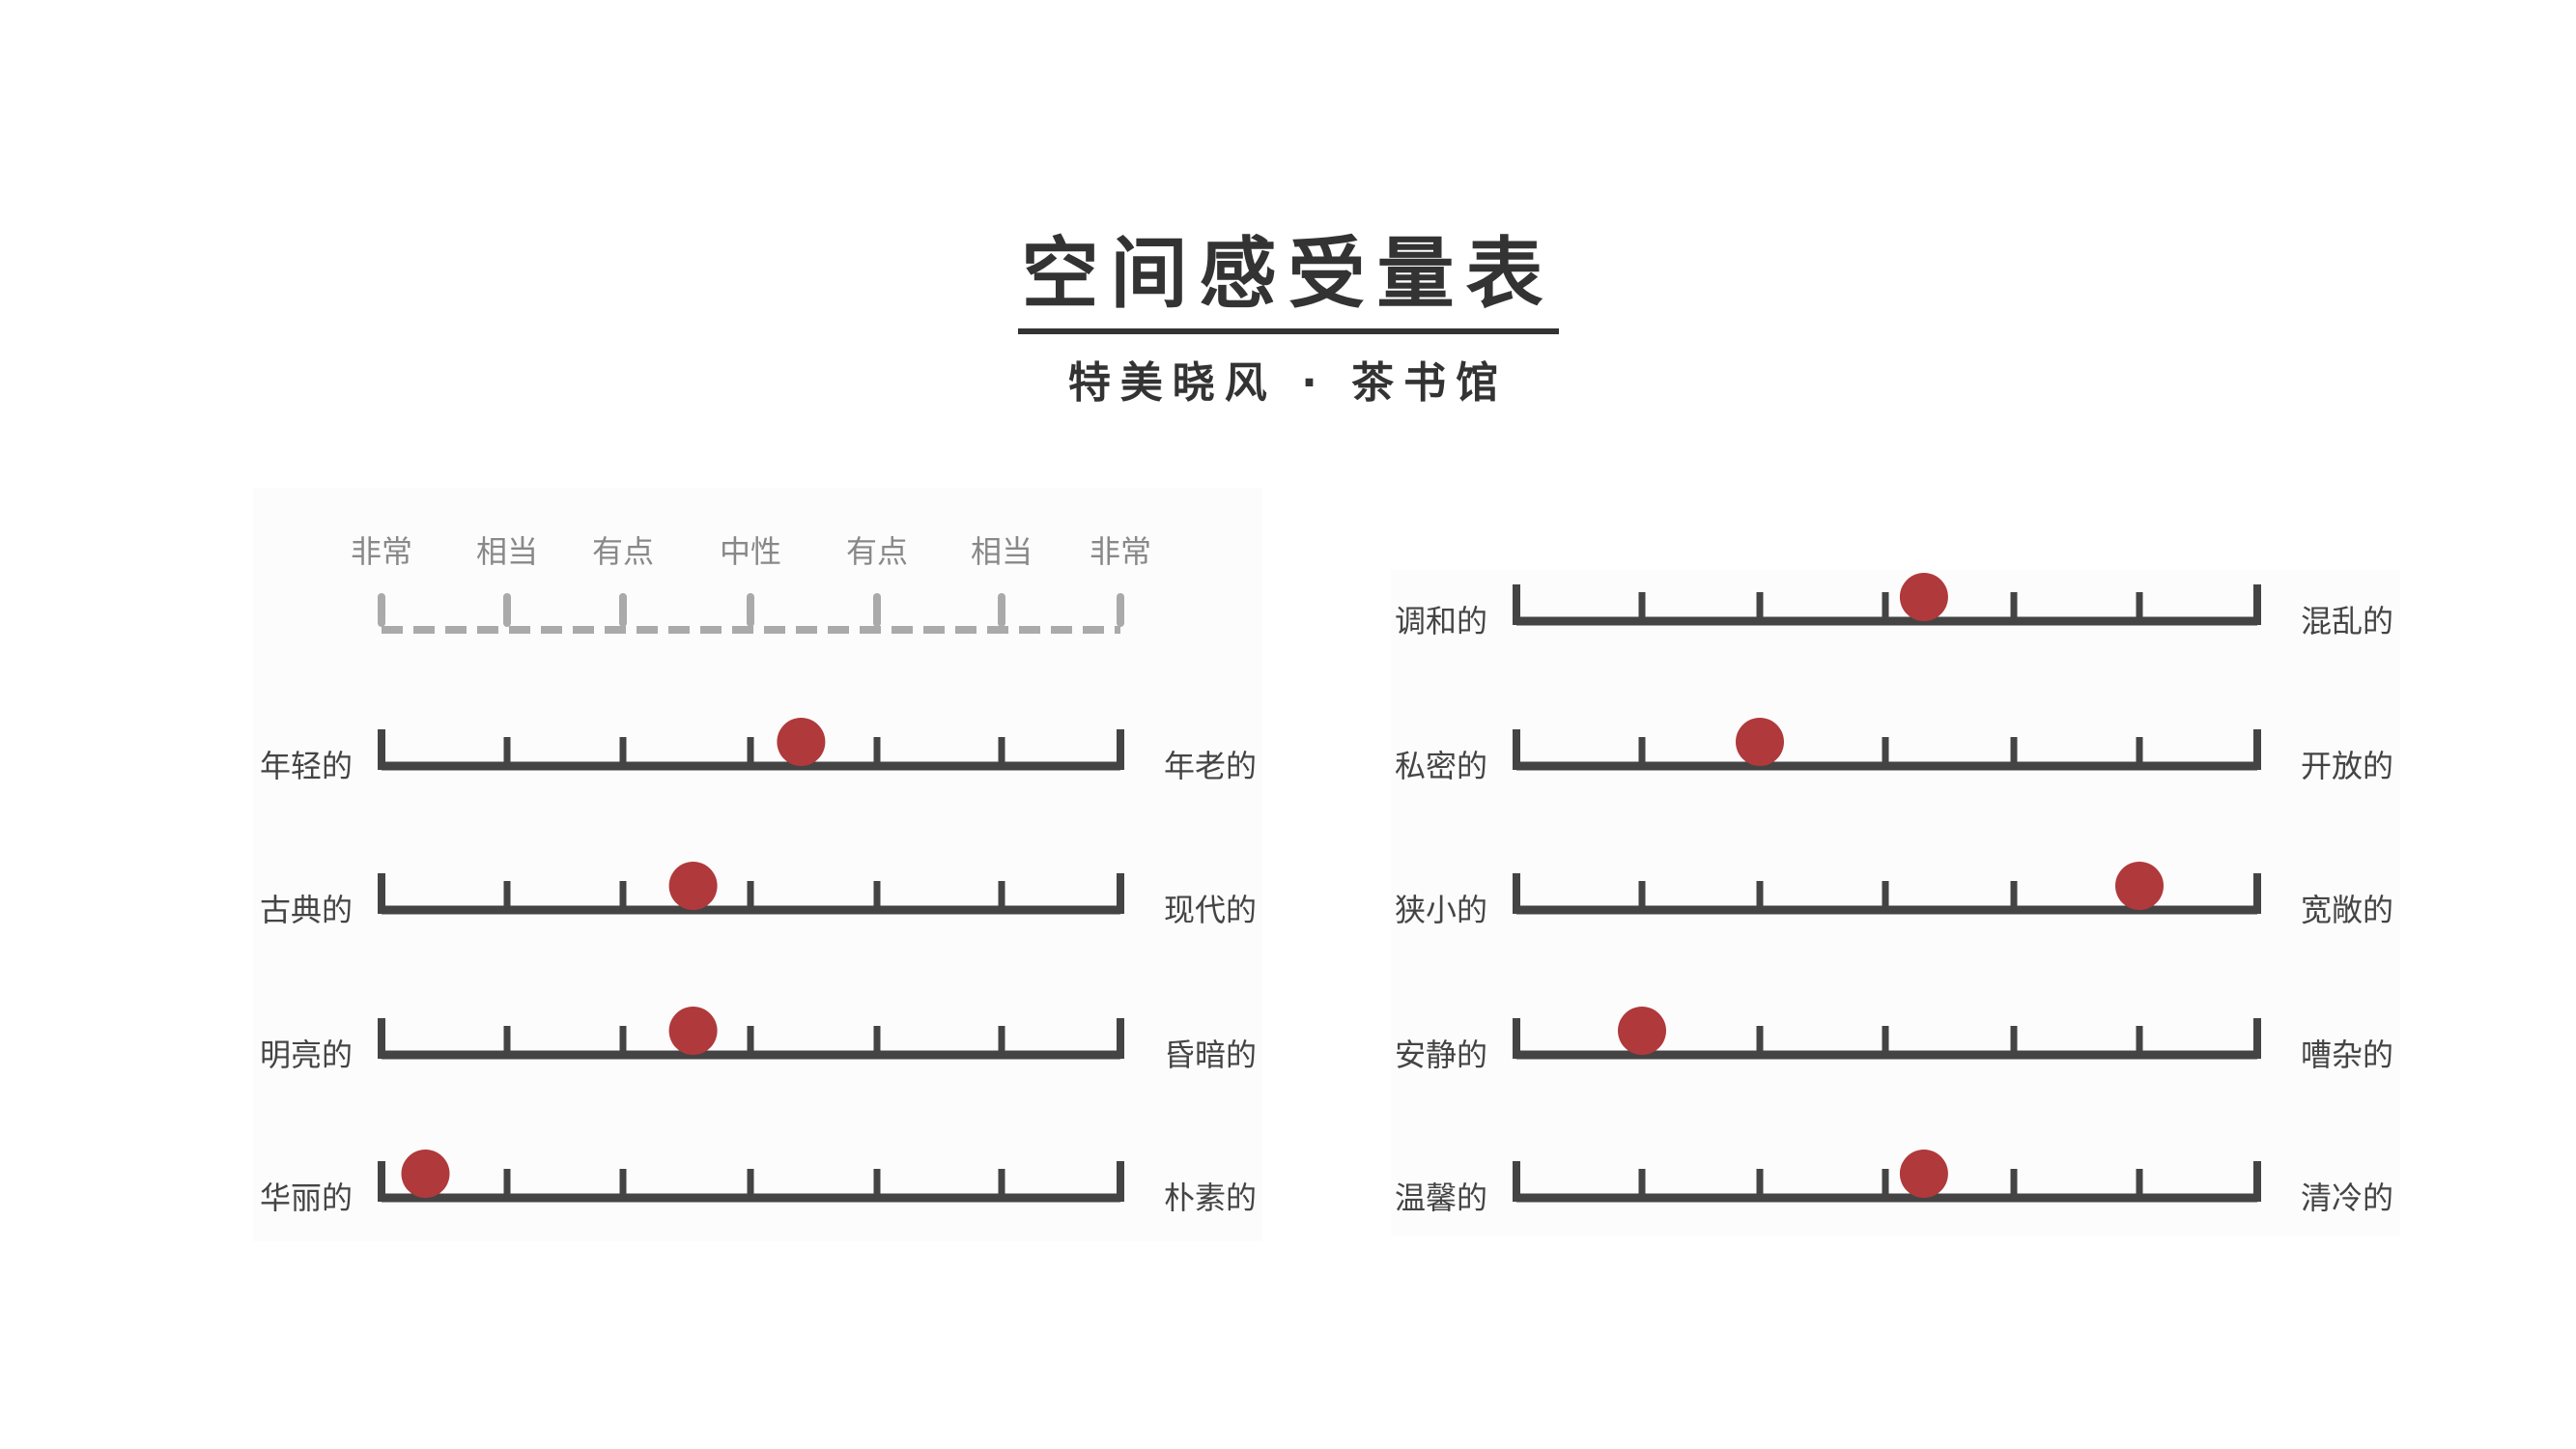  What do you see at coordinates (2347, 766) in the screenshot?
I see `scale-right-label: 开放的` at bounding box center [2347, 766].